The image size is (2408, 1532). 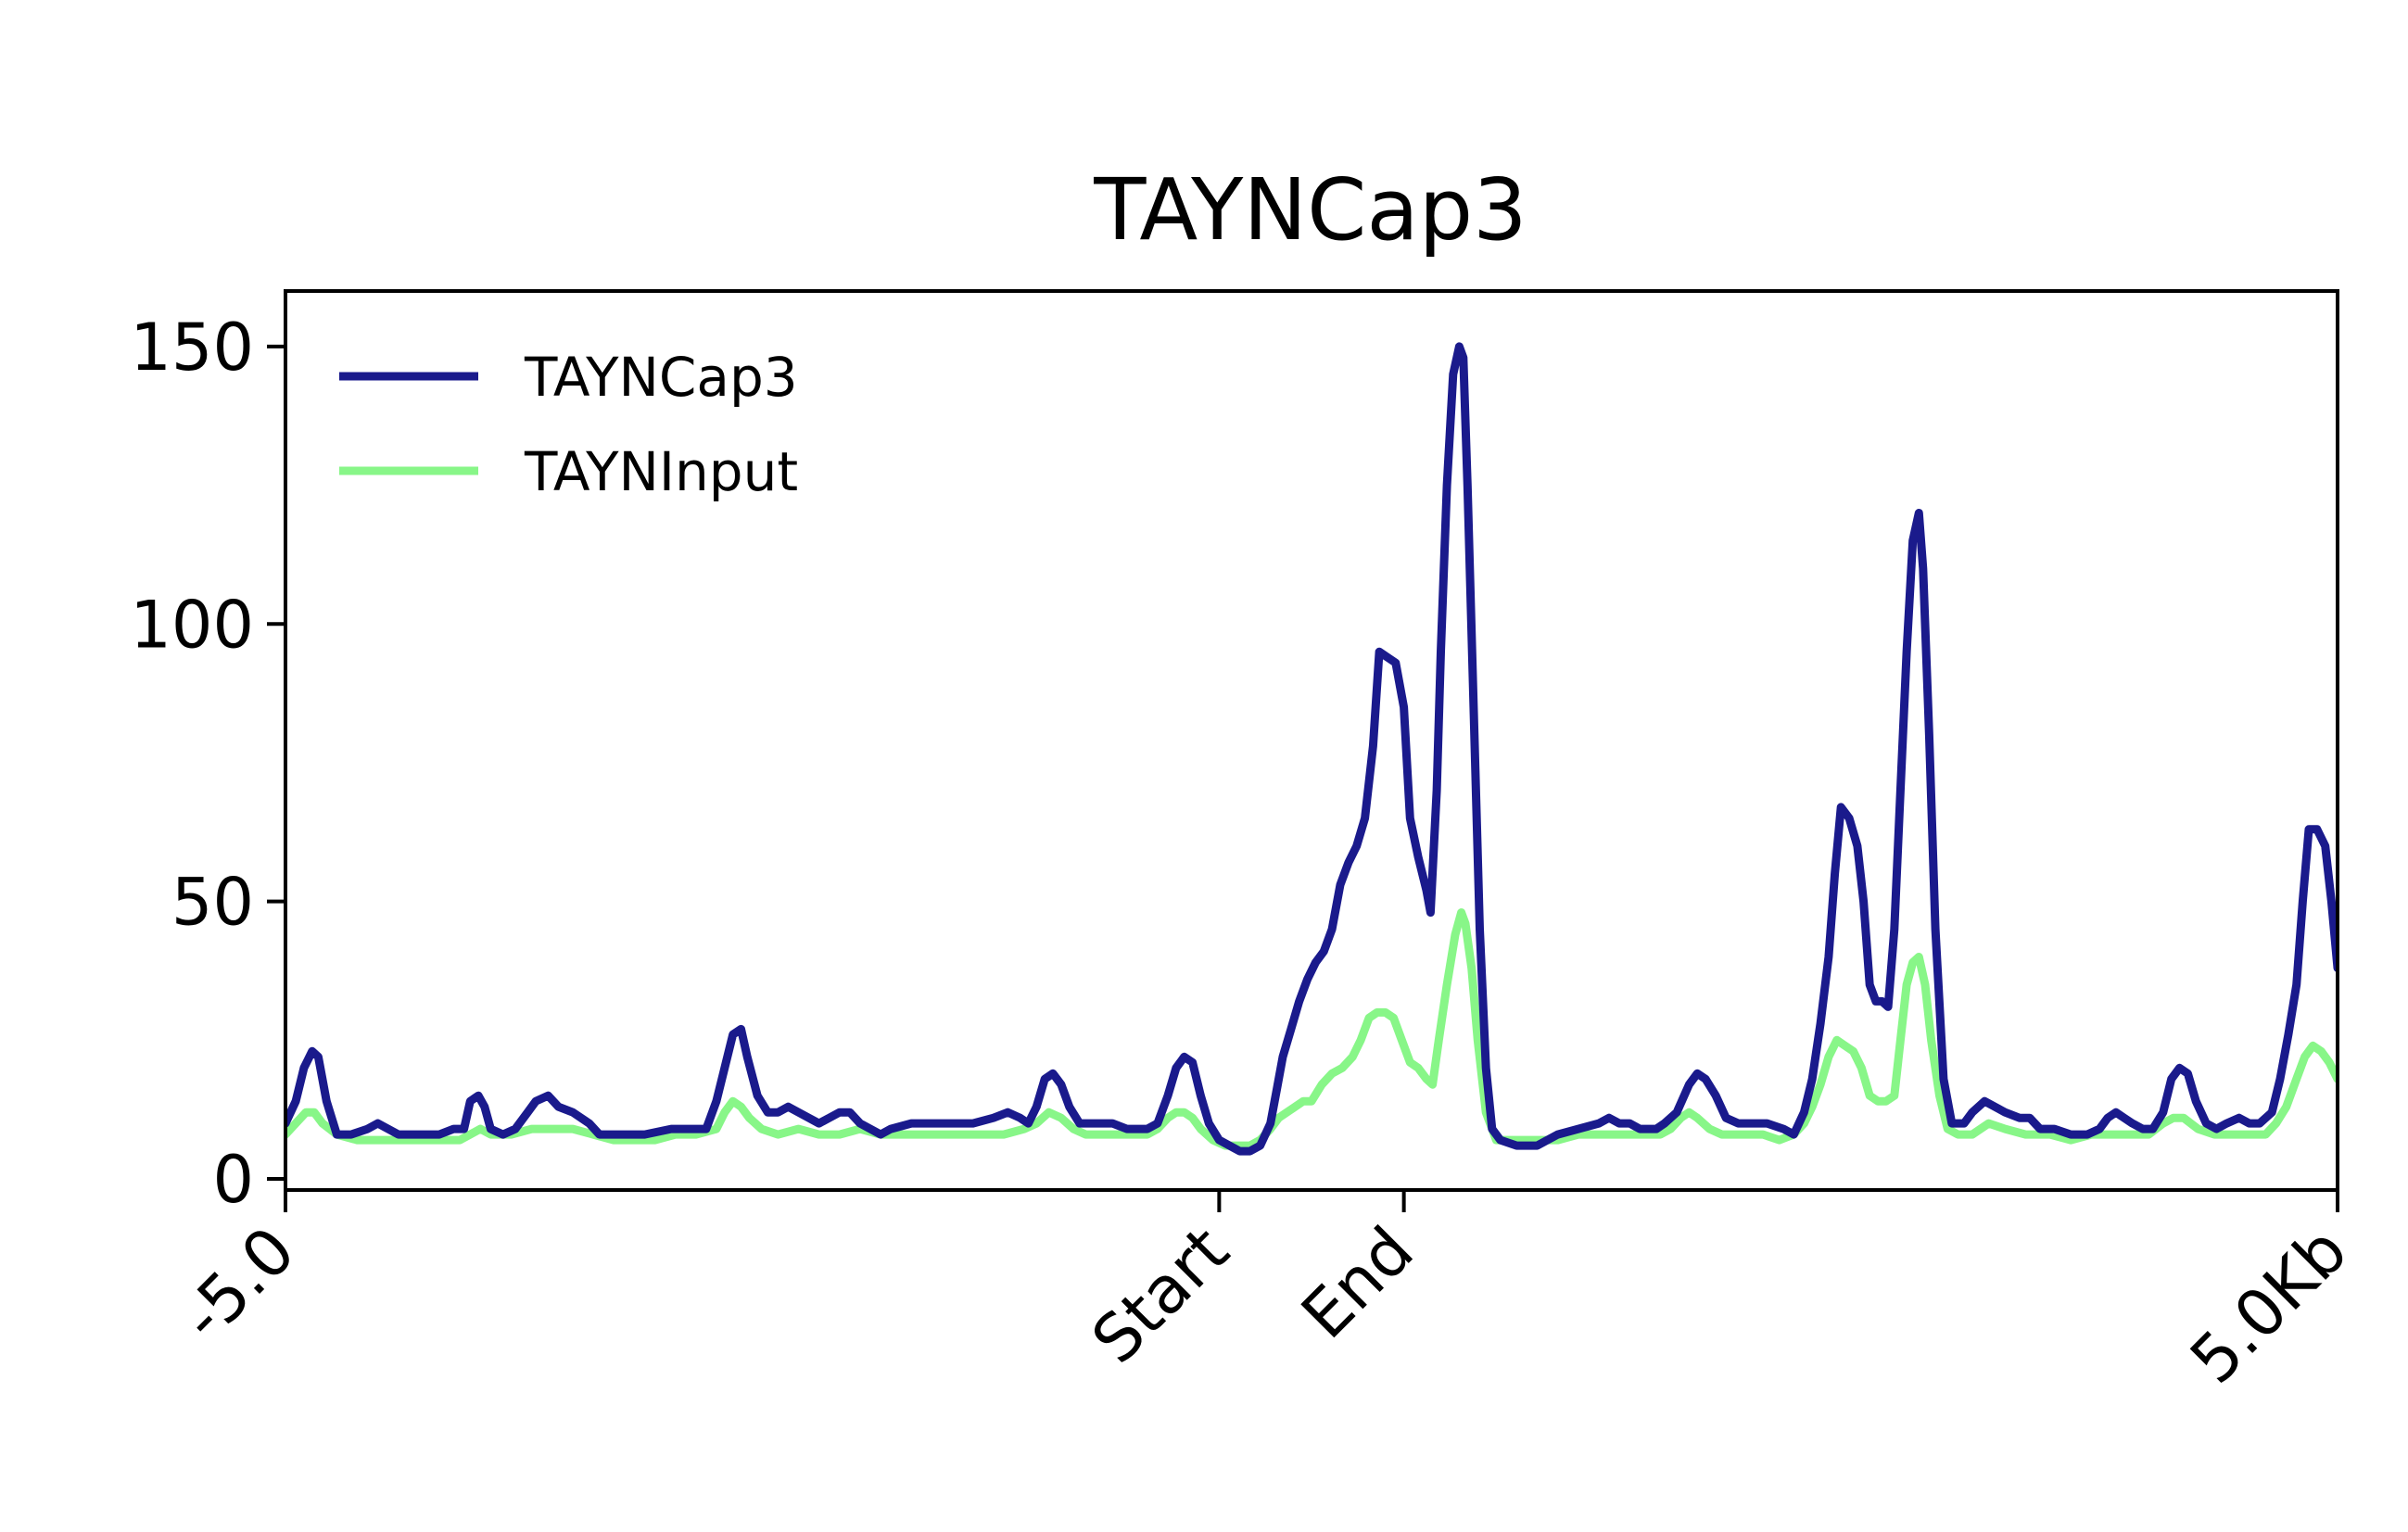 I want to click on x-axis: -5.0 Start End 5.0Kb, so click(x=1264, y=1295).